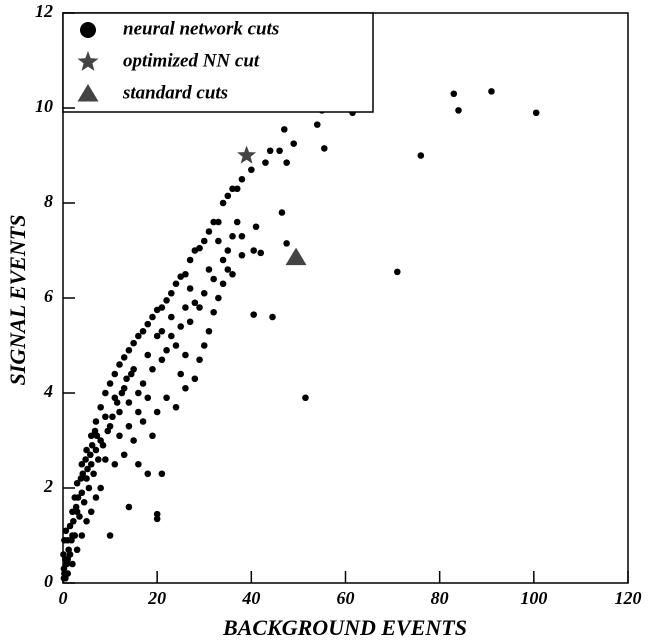 The image size is (651, 643). Describe the element at coordinates (533, 598) in the screenshot. I see `x-tick-label: 100` at that location.